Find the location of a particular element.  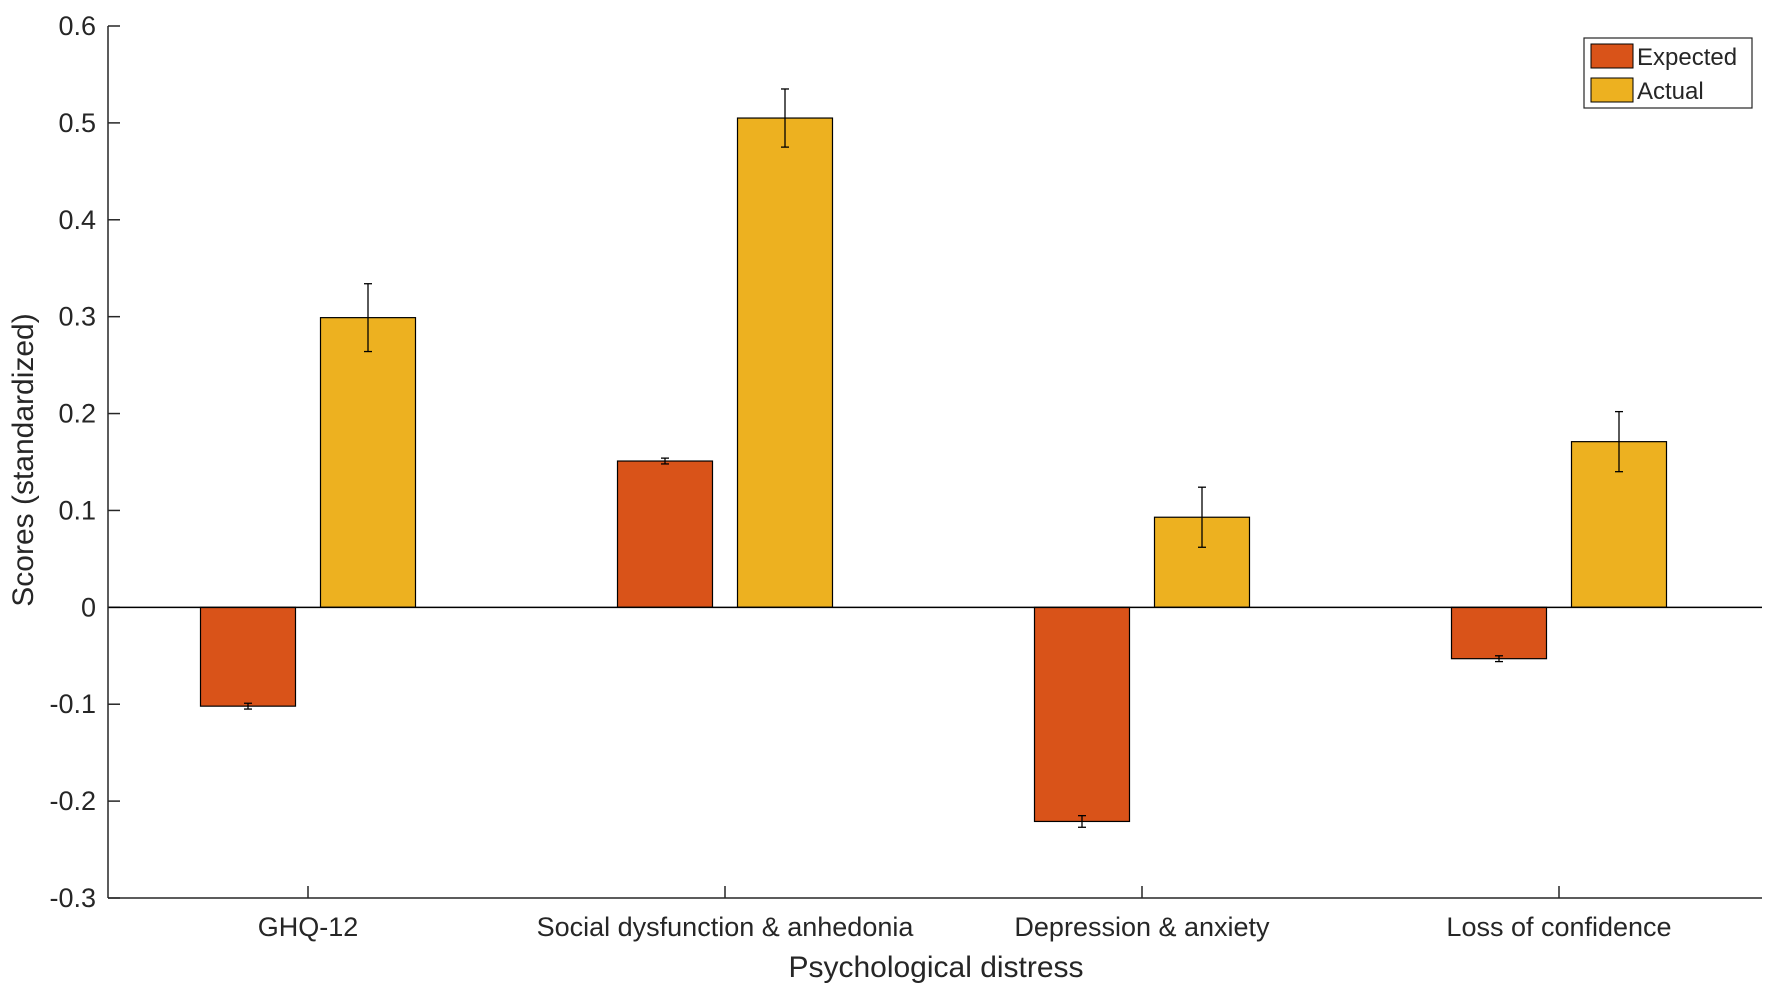

y-tick-label: 0.3 is located at coordinates (77, 317).